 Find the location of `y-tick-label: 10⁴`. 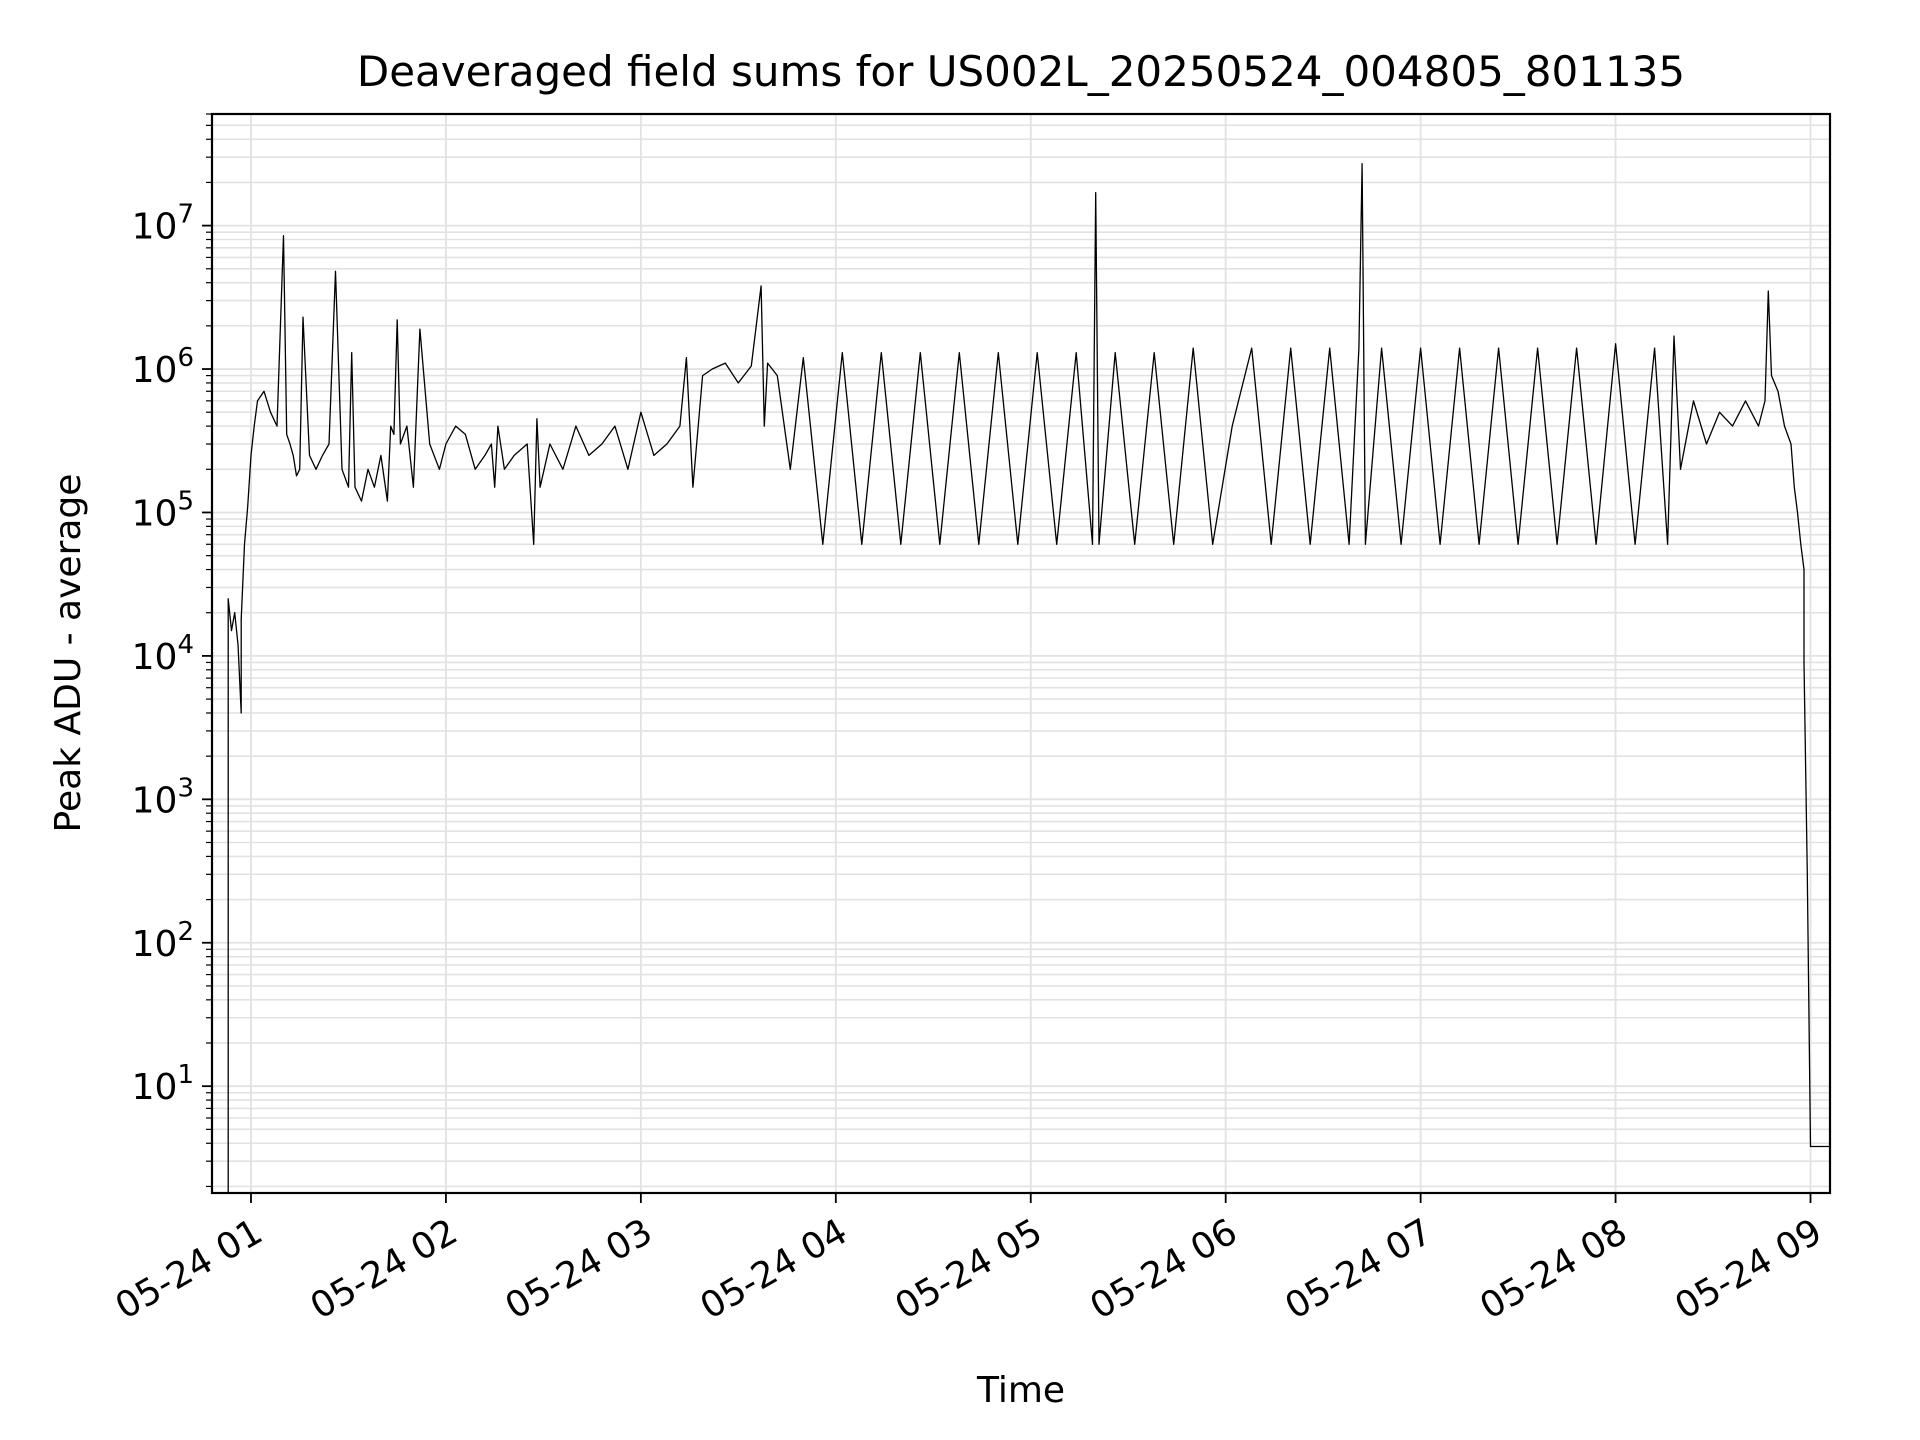

y-tick-label: 10⁴ is located at coordinates (163, 654).